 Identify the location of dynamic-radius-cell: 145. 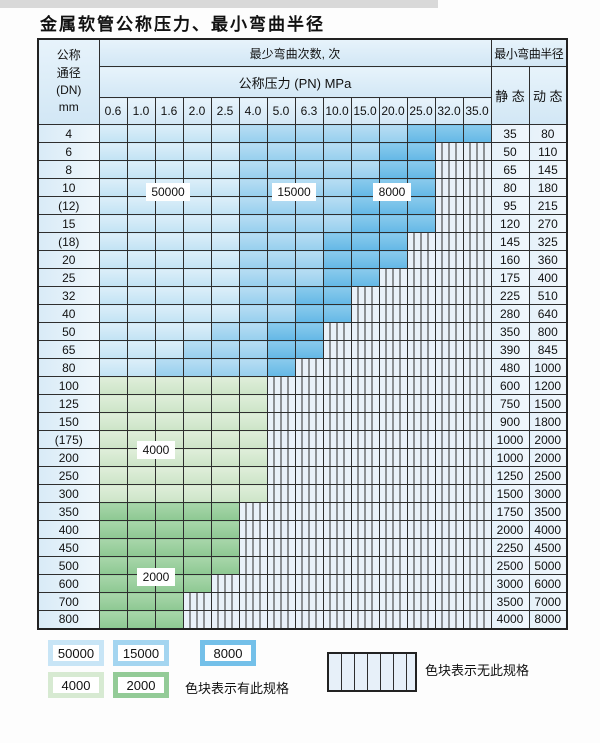
(548, 169).